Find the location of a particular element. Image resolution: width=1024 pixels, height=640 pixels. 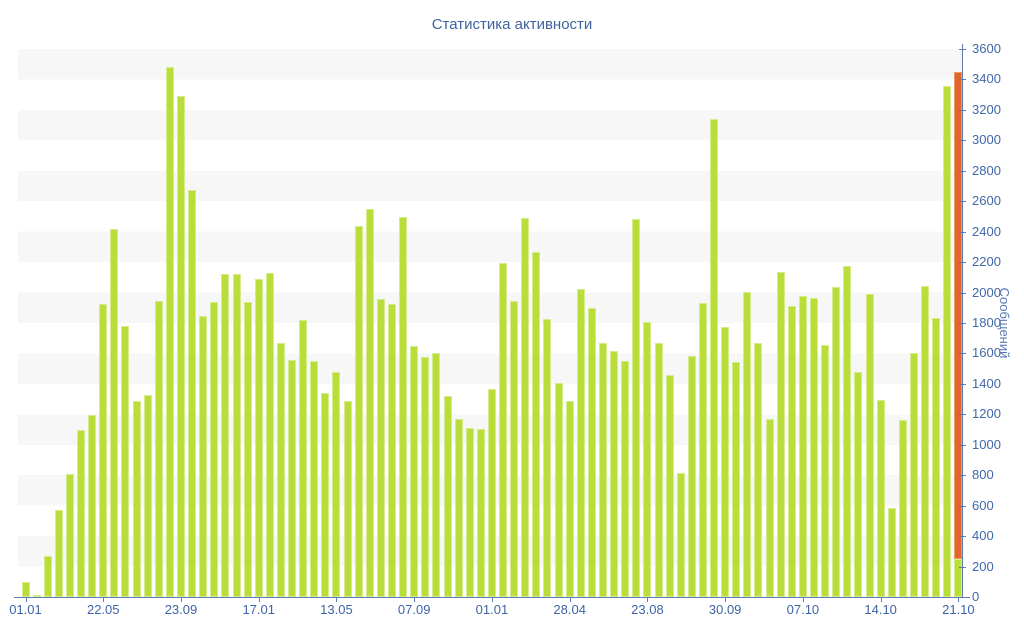

y-tick-label: 1400 is located at coordinates (986, 383).